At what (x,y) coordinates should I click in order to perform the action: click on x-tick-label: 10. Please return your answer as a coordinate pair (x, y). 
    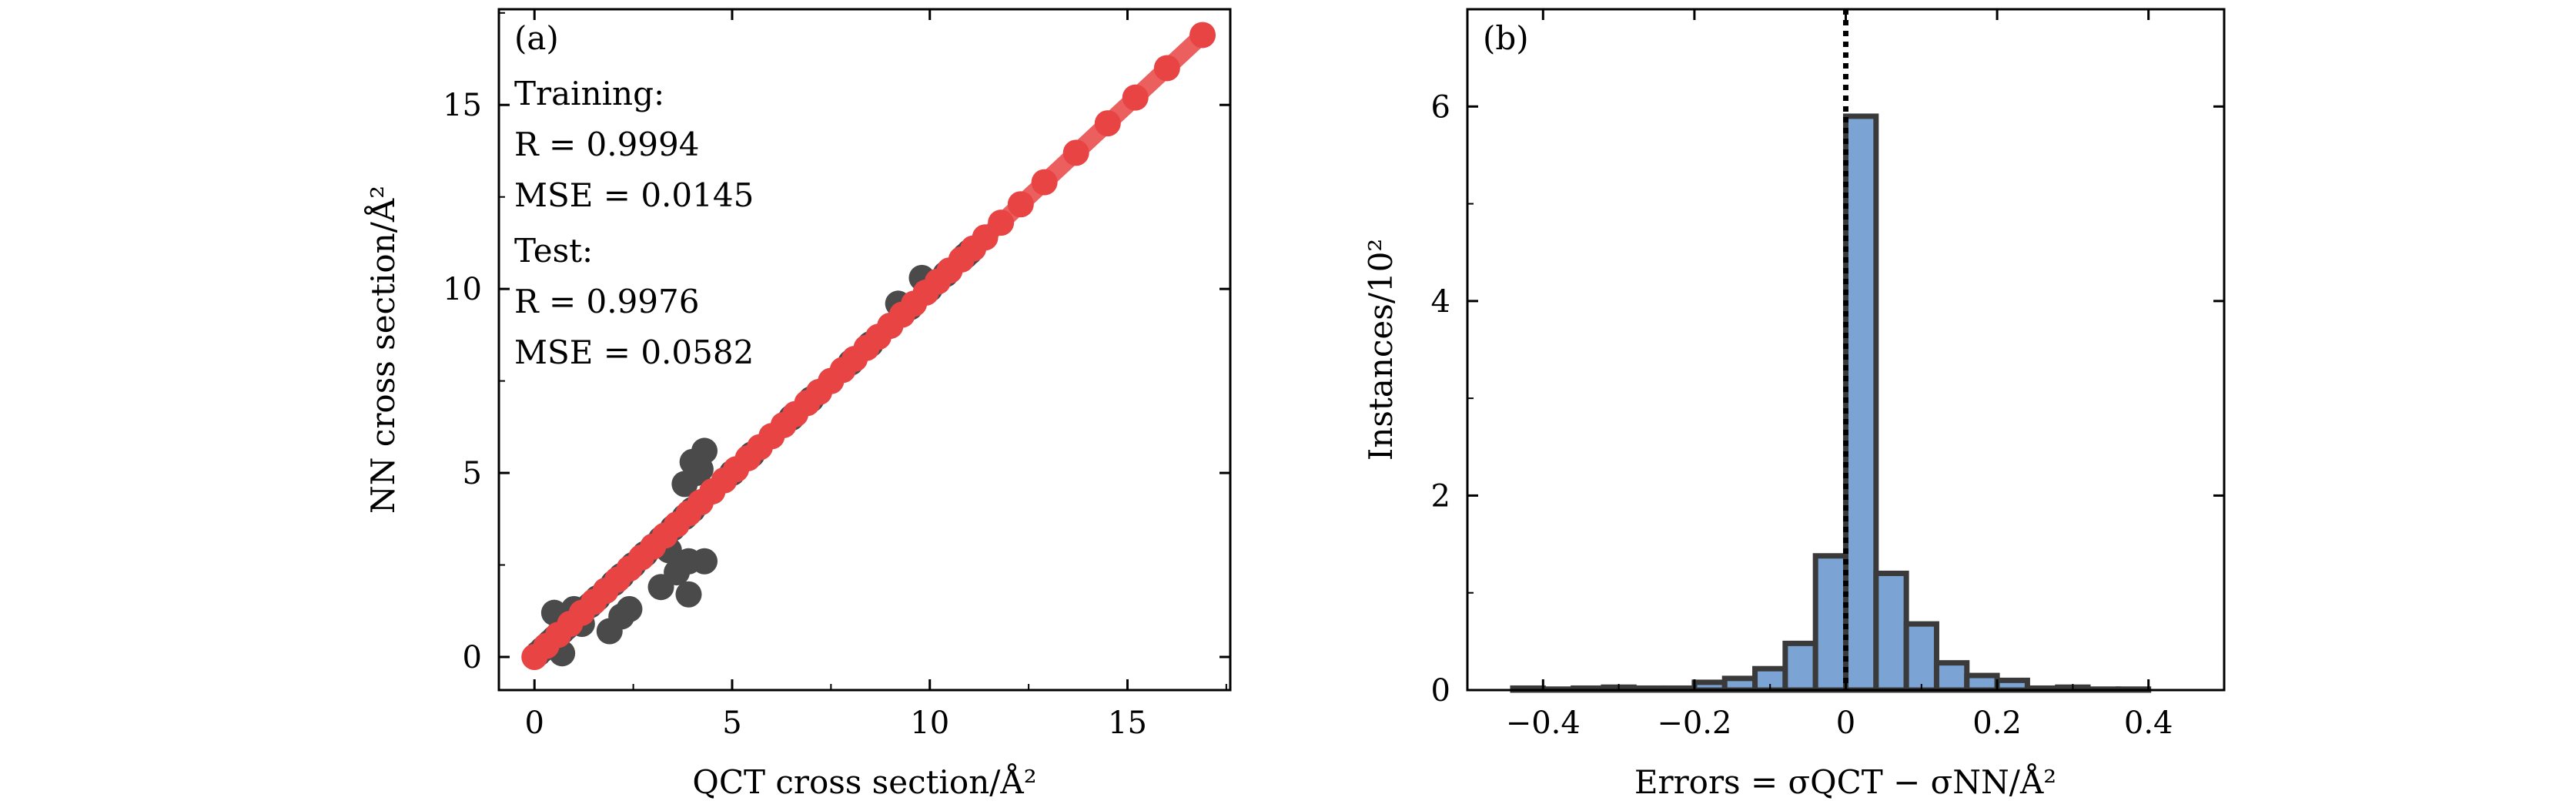
    Looking at the image, I should click on (929, 723).